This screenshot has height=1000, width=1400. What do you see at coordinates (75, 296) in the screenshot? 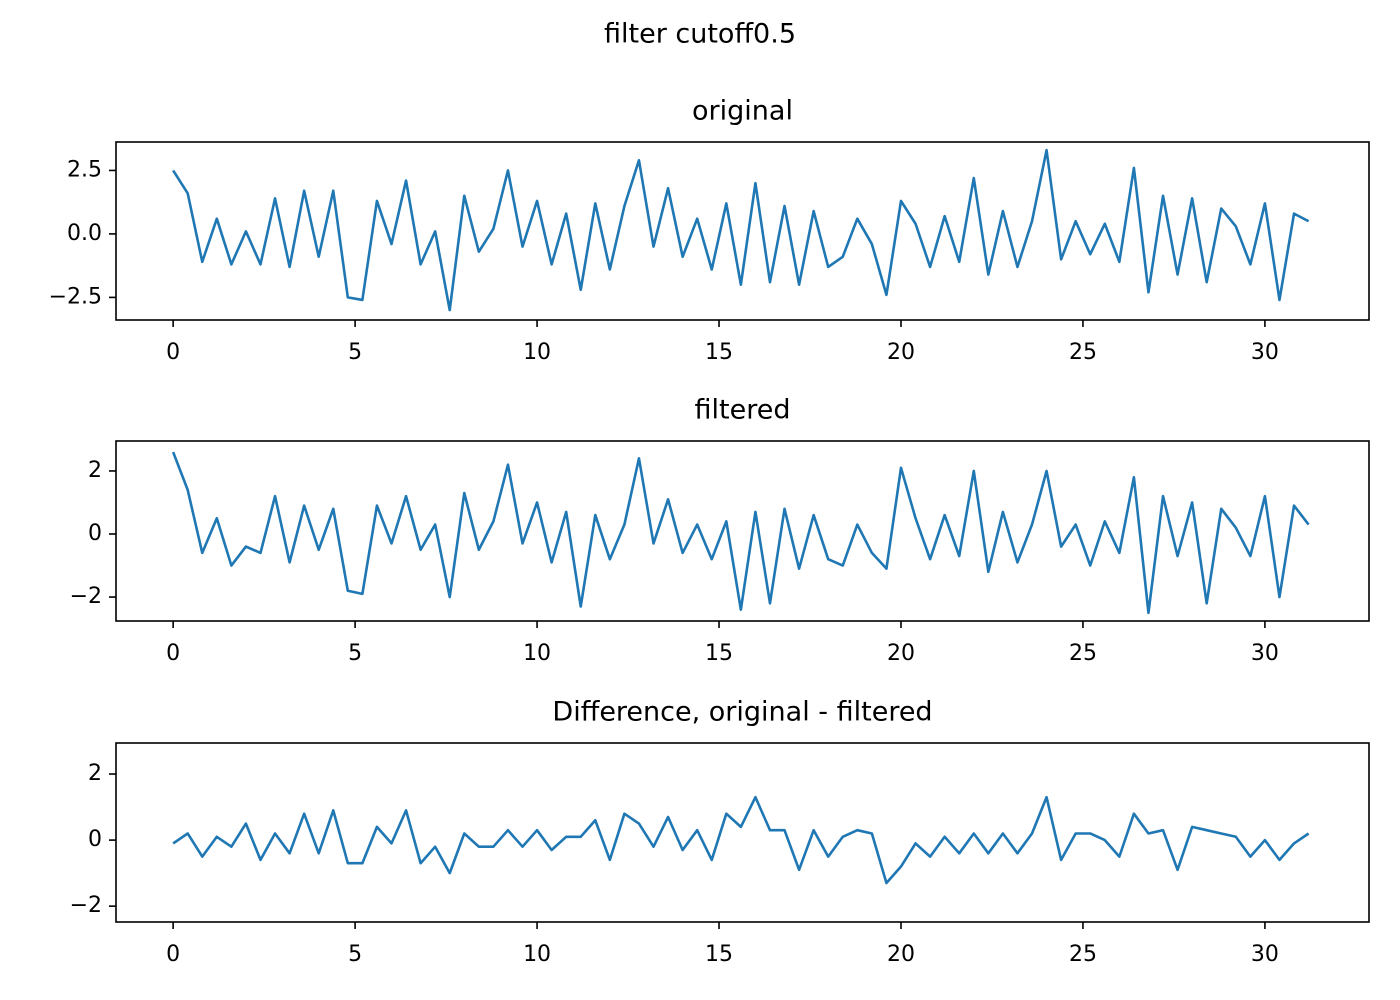
I see `y-tick-label: −2.5` at bounding box center [75, 296].